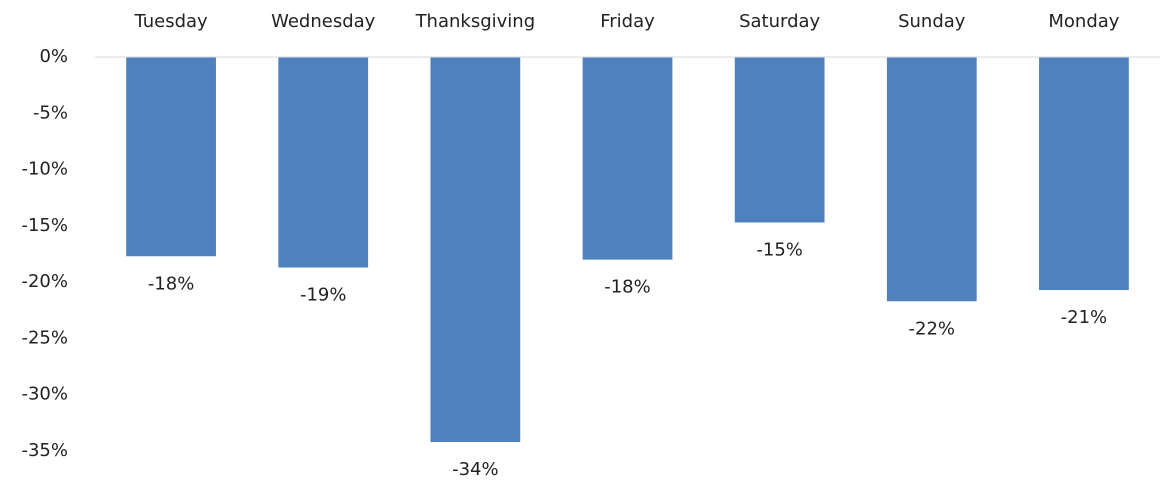 Image resolution: width=1174 pixels, height=488 pixels. Describe the element at coordinates (1084, 317) in the screenshot. I see `value-label: -21%` at that location.